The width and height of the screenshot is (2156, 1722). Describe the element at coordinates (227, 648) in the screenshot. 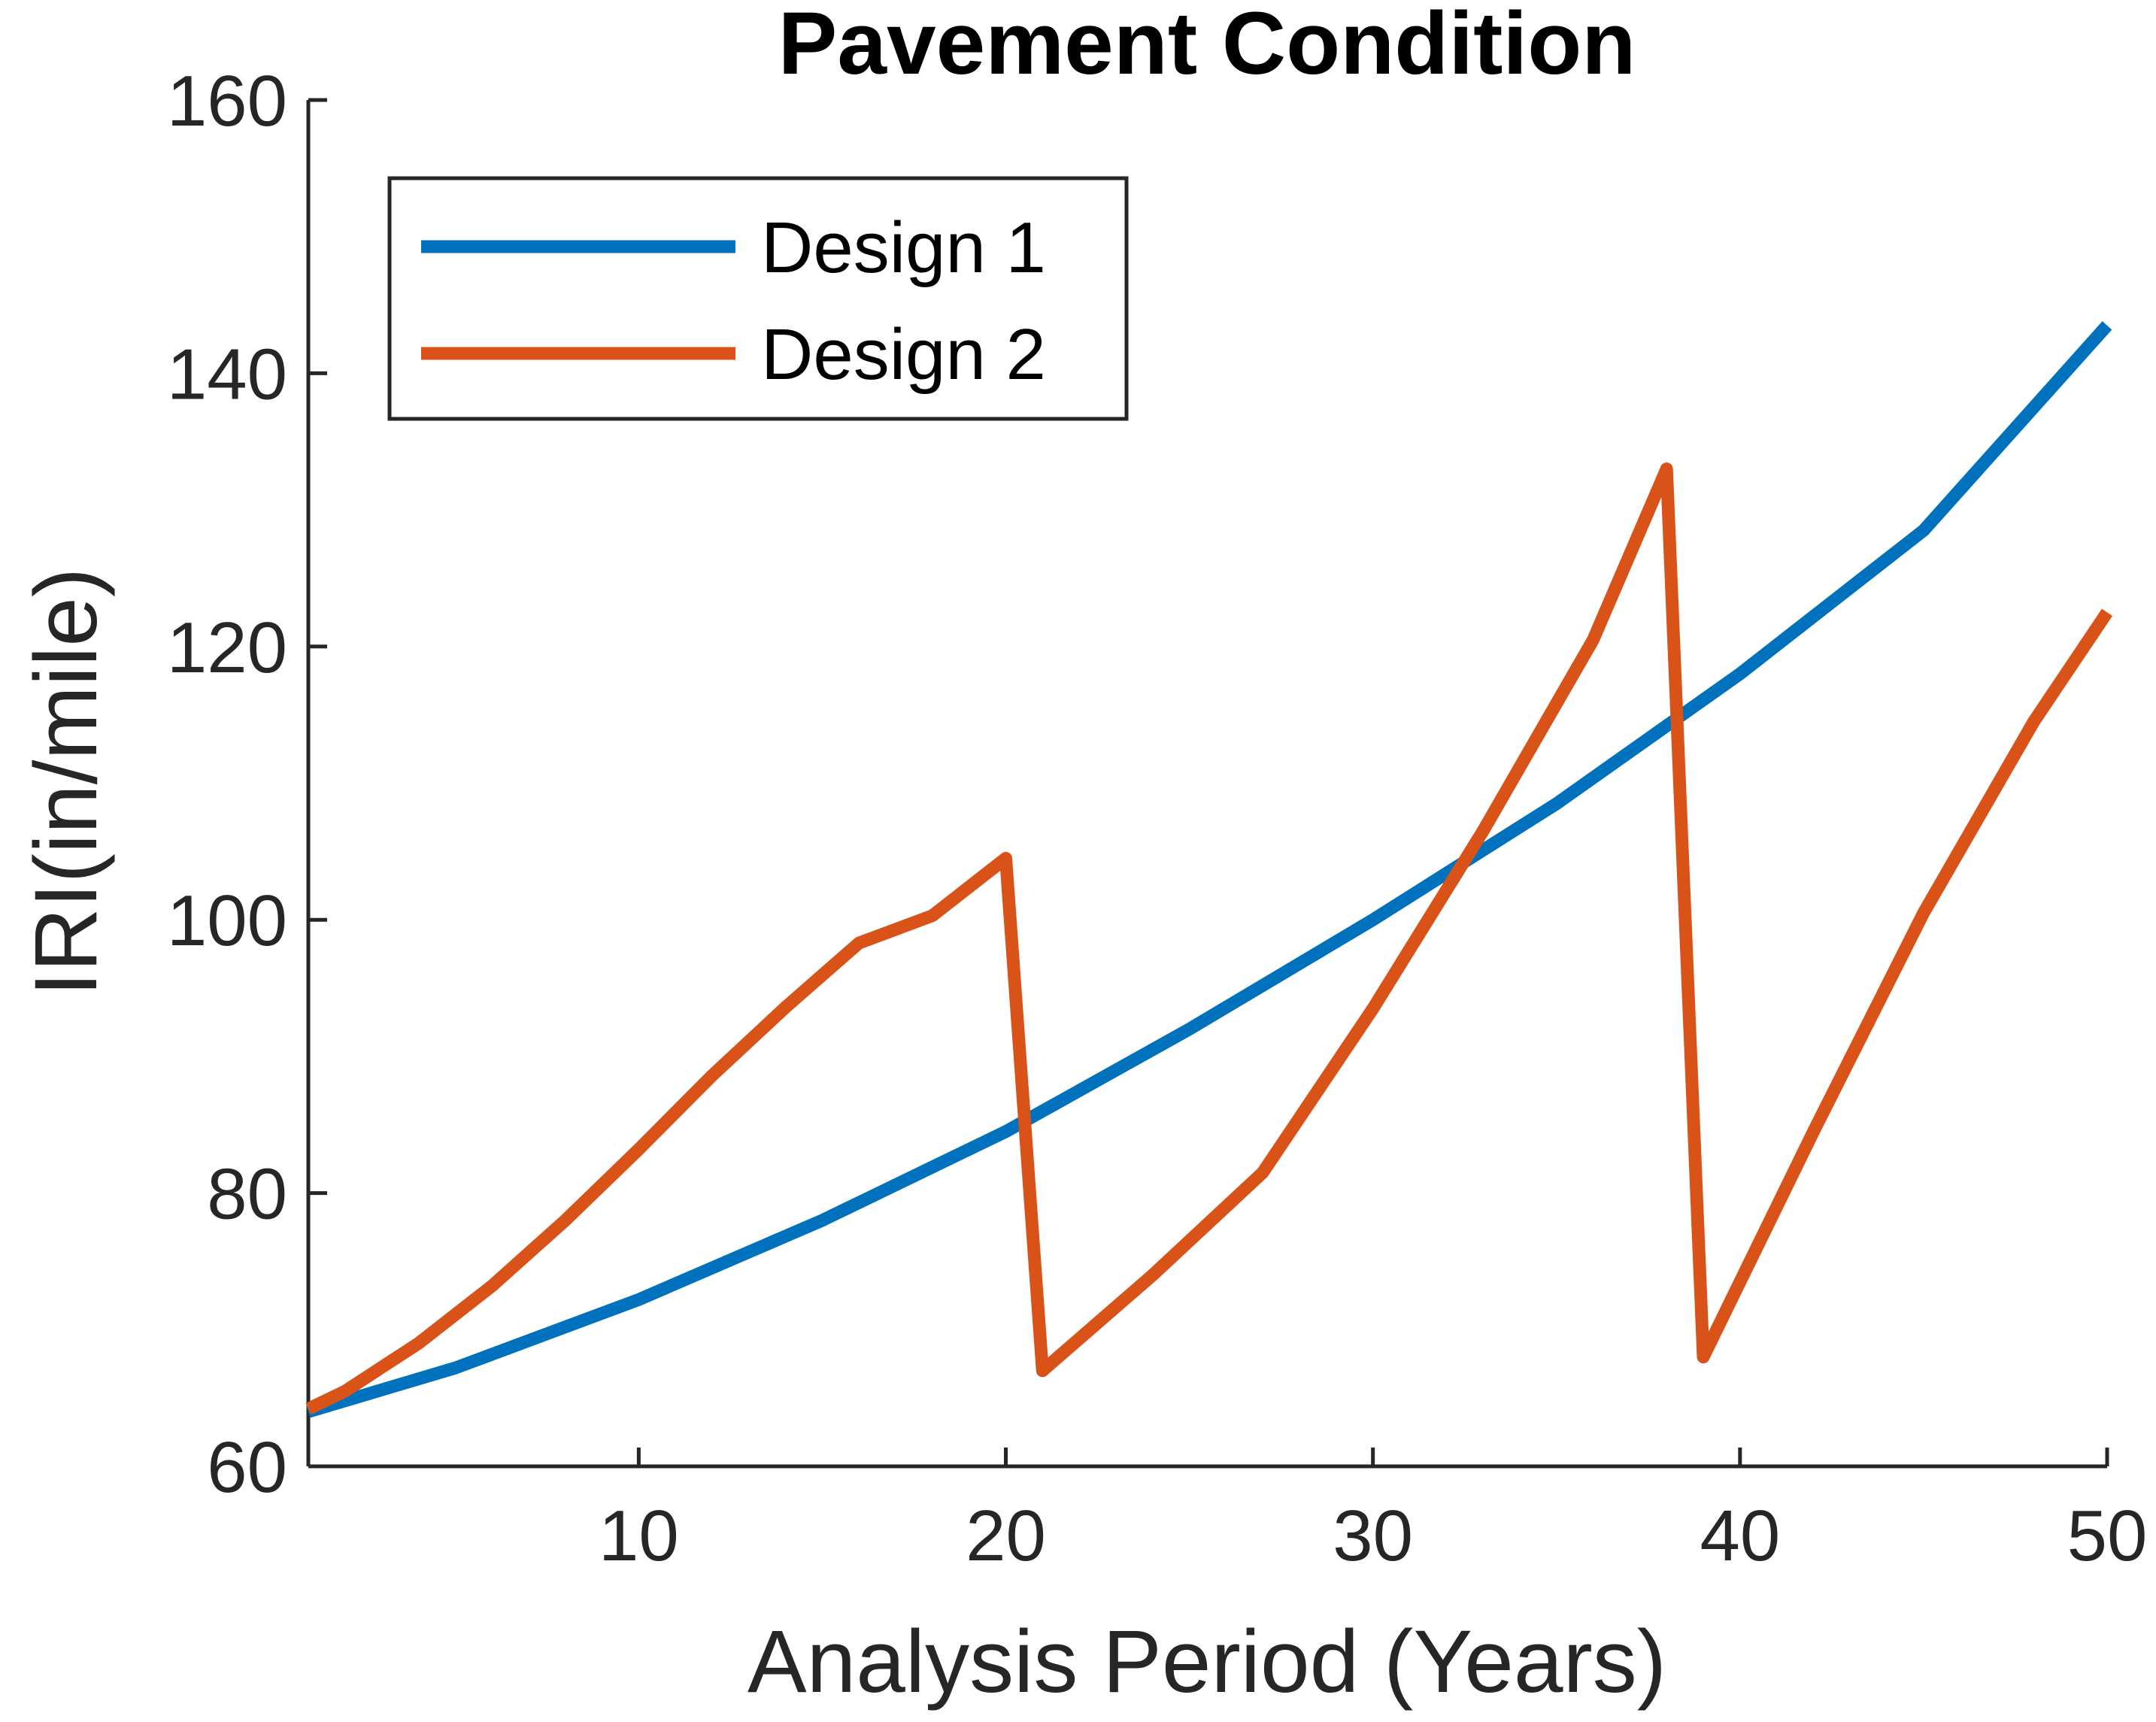

I see `y-tick-label: 120` at that location.